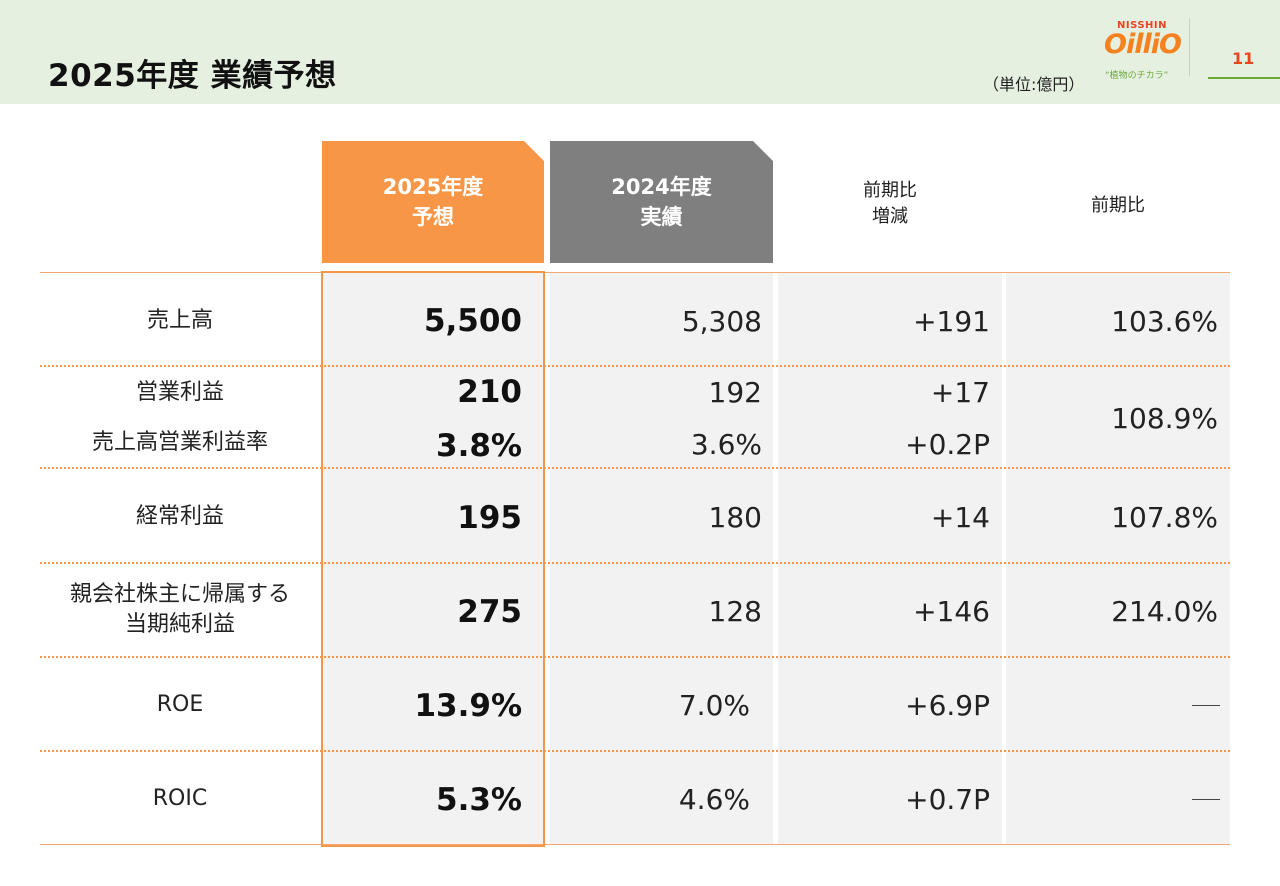 The height and width of the screenshot is (886, 1280). What do you see at coordinates (179, 594) in the screenshot?
I see `row-label-net-income-line1: 親会社株主に帰属する` at bounding box center [179, 594].